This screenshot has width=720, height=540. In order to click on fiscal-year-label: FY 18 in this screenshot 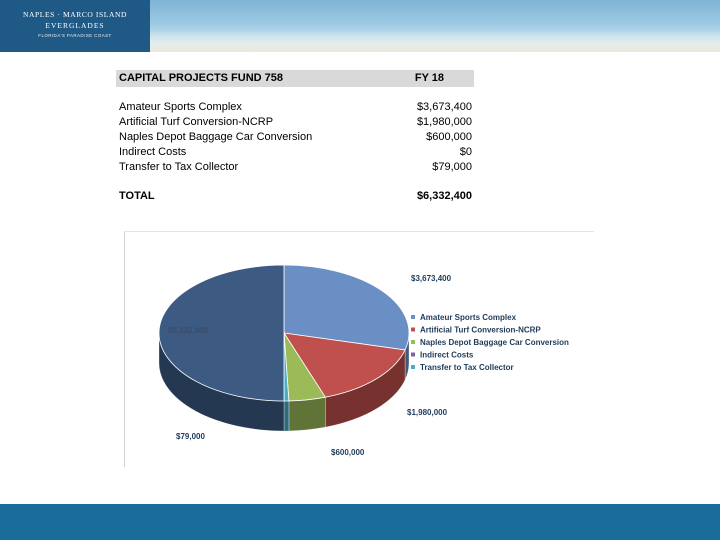, I will do `click(429, 78)`.